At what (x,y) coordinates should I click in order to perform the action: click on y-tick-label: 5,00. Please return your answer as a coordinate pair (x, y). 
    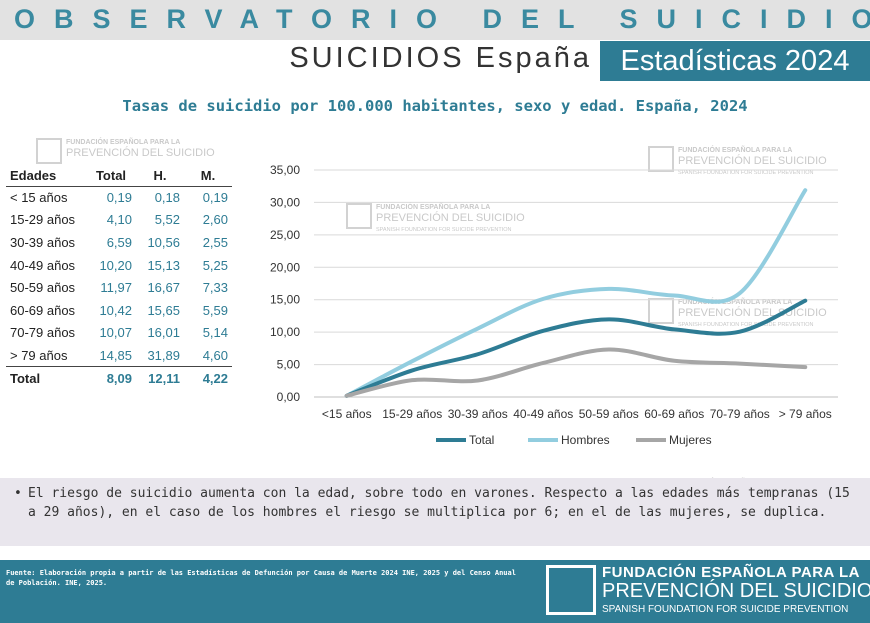
    Looking at the image, I should click on (289, 365).